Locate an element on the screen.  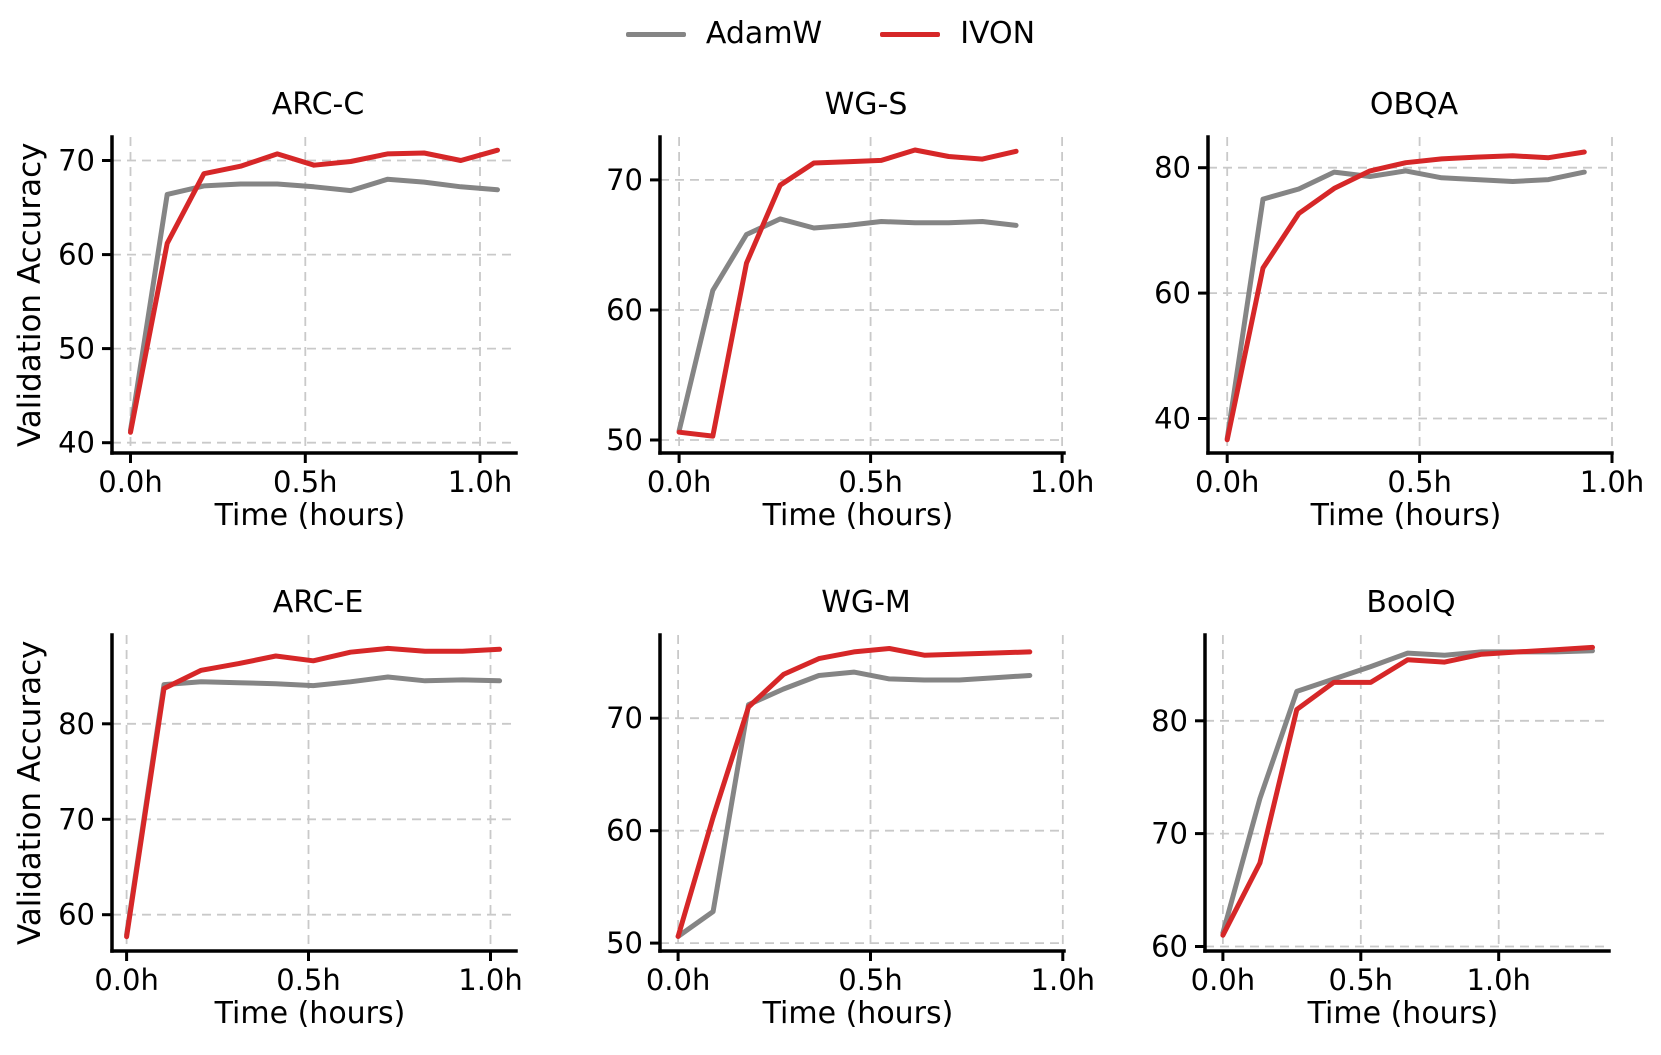
plot-area: 40 60 80 0.0h 0.5h 1.0h is located at coordinates (1399, 317).